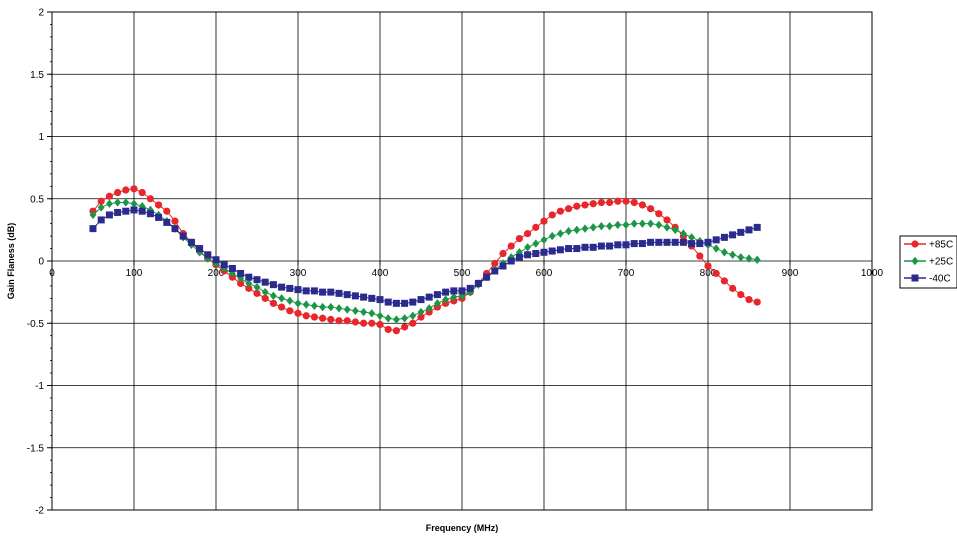 This screenshot has height=537, width=957. I want to click on y-tick-label: -1, so click(39, 386).